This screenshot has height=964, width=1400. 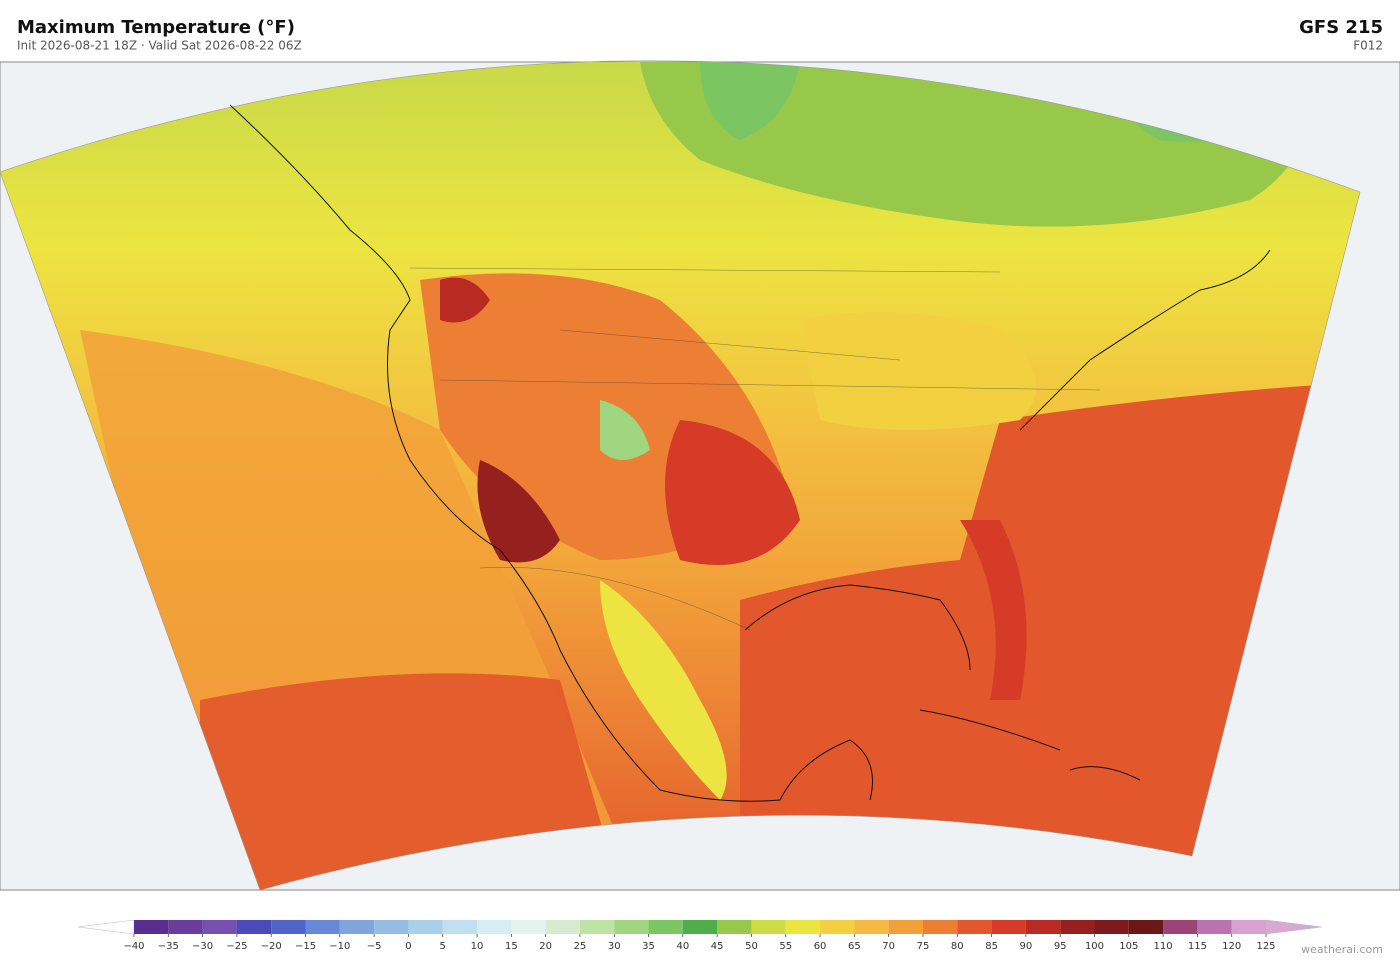 I want to click on colorbar-tick-label: 110, so click(x=1163, y=946).